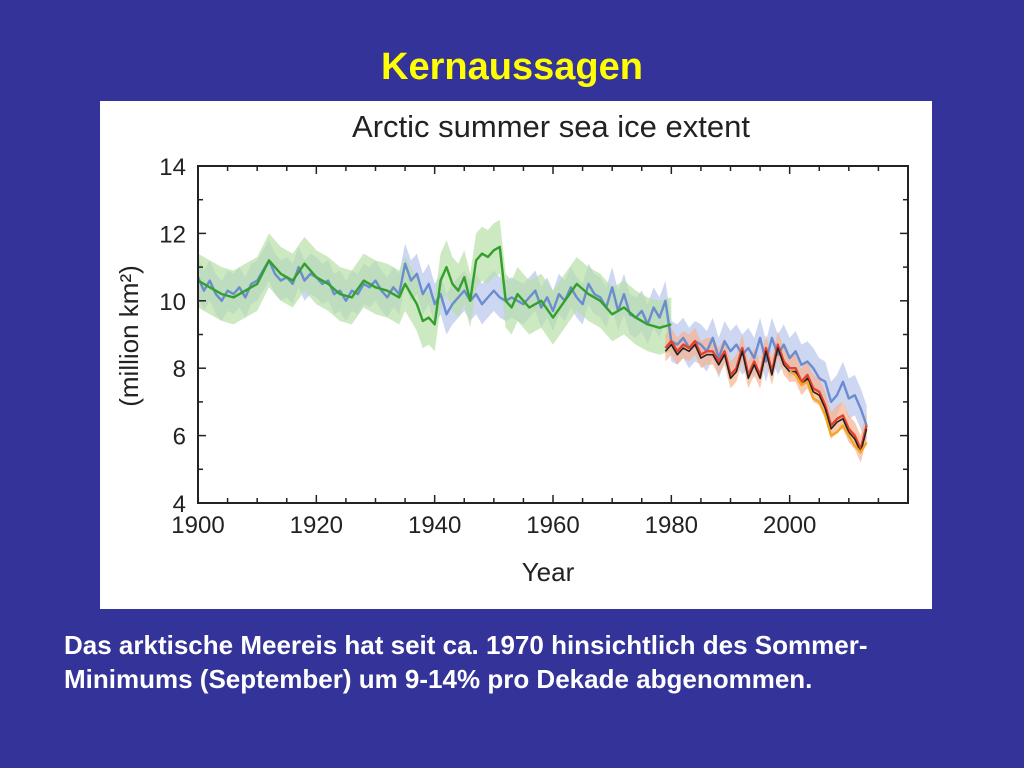 Image resolution: width=1024 pixels, height=768 pixels. I want to click on x-tick-label: 1920, so click(316, 525).